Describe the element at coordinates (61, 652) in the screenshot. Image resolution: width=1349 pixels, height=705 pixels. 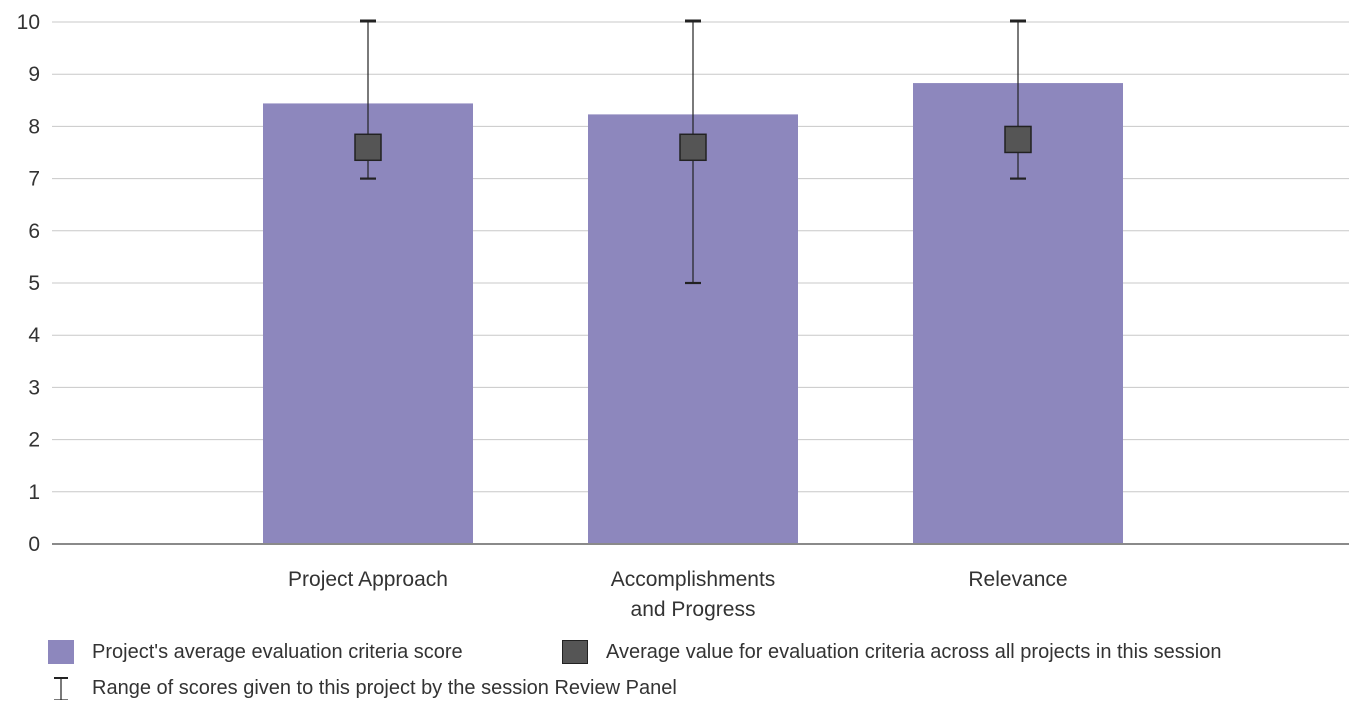
I see `legend-bar-swatch` at that location.